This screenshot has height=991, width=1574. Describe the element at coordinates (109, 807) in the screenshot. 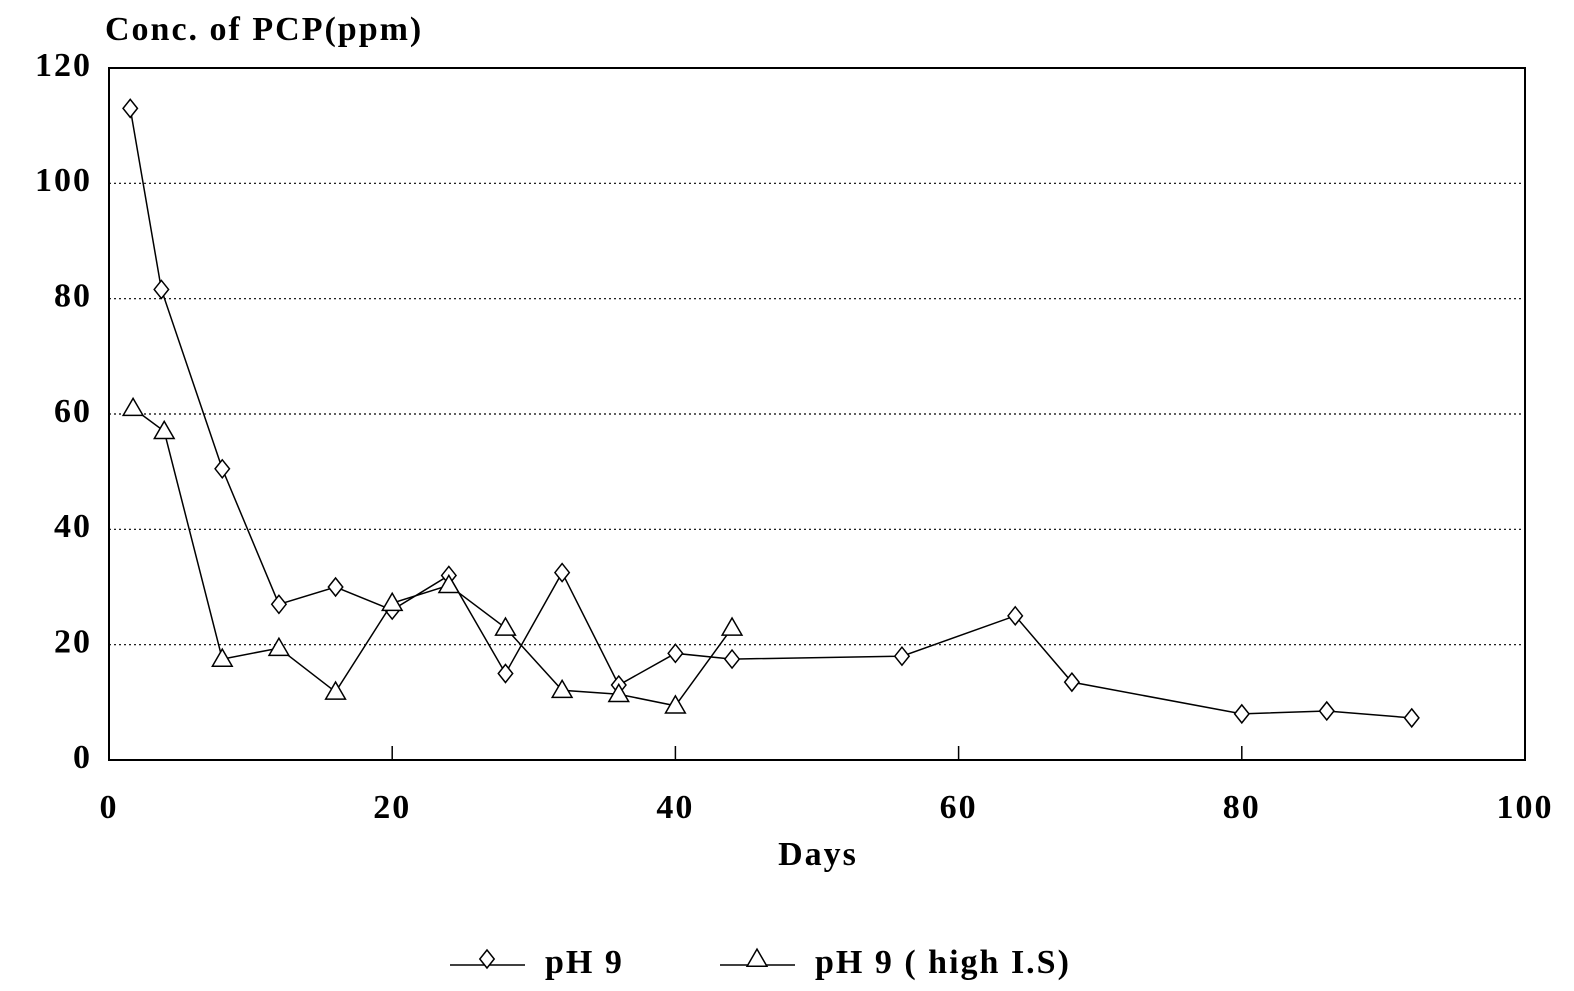

I see `x-tick-label: 0` at that location.